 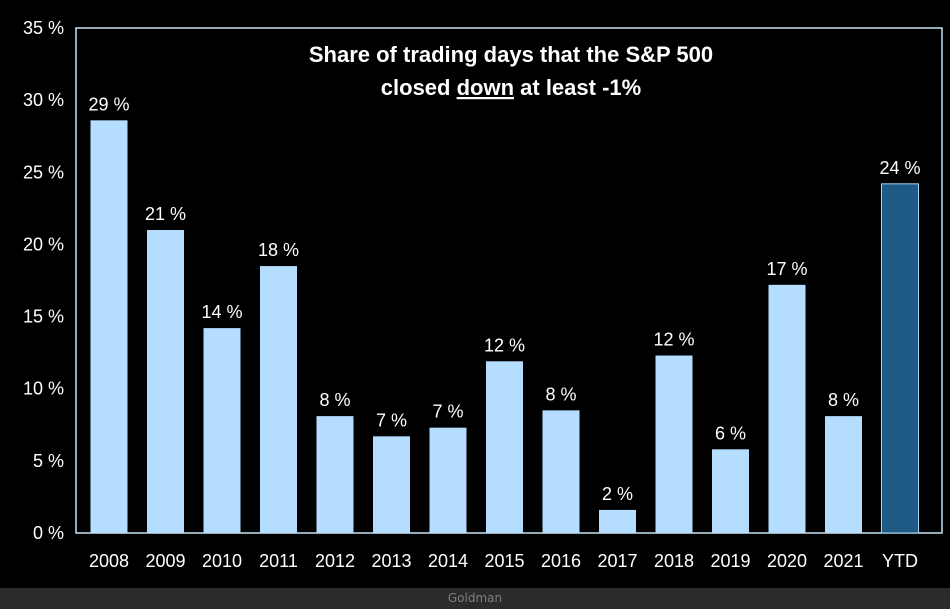 What do you see at coordinates (391, 484) in the screenshot?
I see `bar-2013` at bounding box center [391, 484].